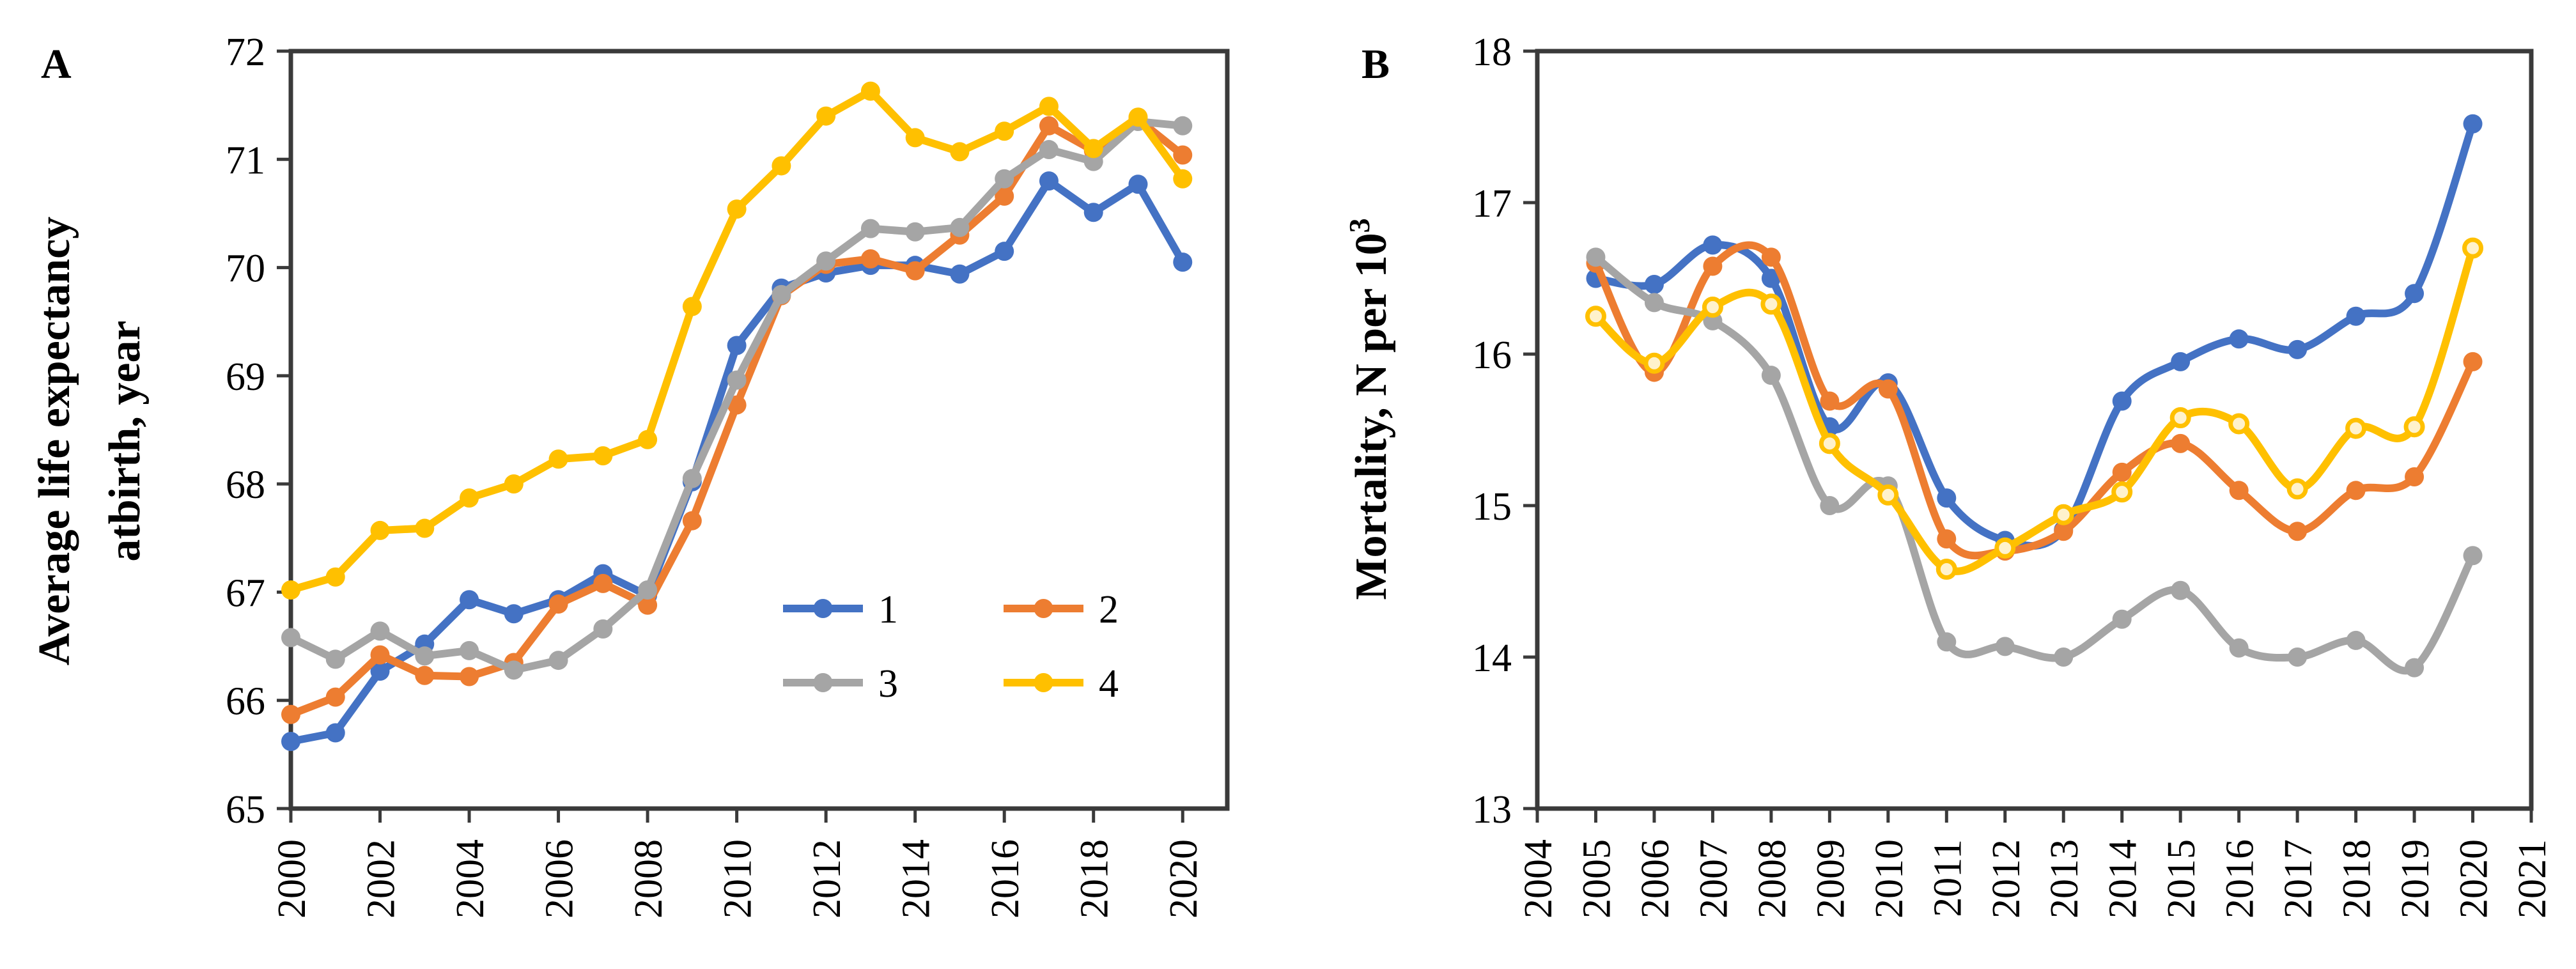 The width and height of the screenshot is (2576, 969). I want to click on panel-b-x-tick-label: 2005, so click(1597, 879).